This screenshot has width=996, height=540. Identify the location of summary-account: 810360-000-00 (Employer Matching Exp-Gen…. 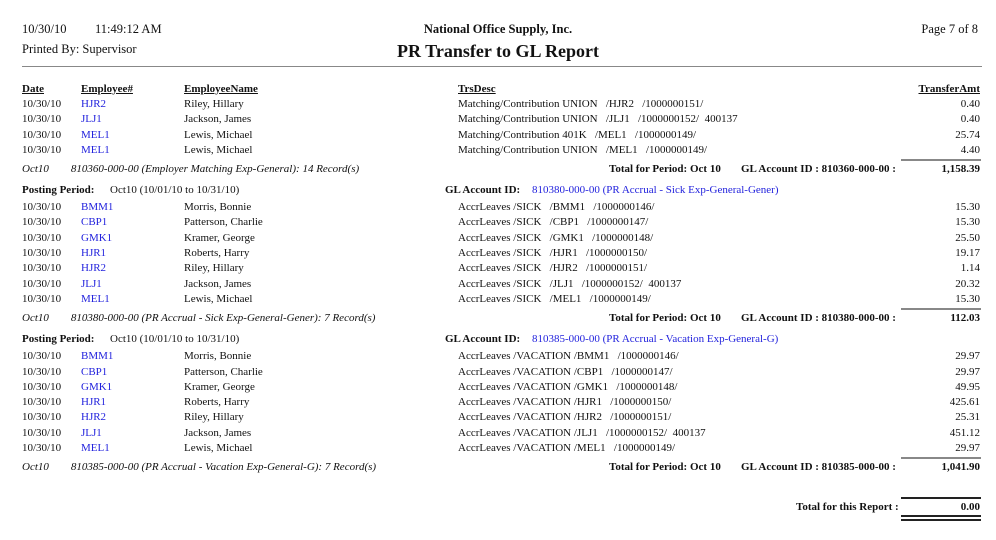
(215, 169).